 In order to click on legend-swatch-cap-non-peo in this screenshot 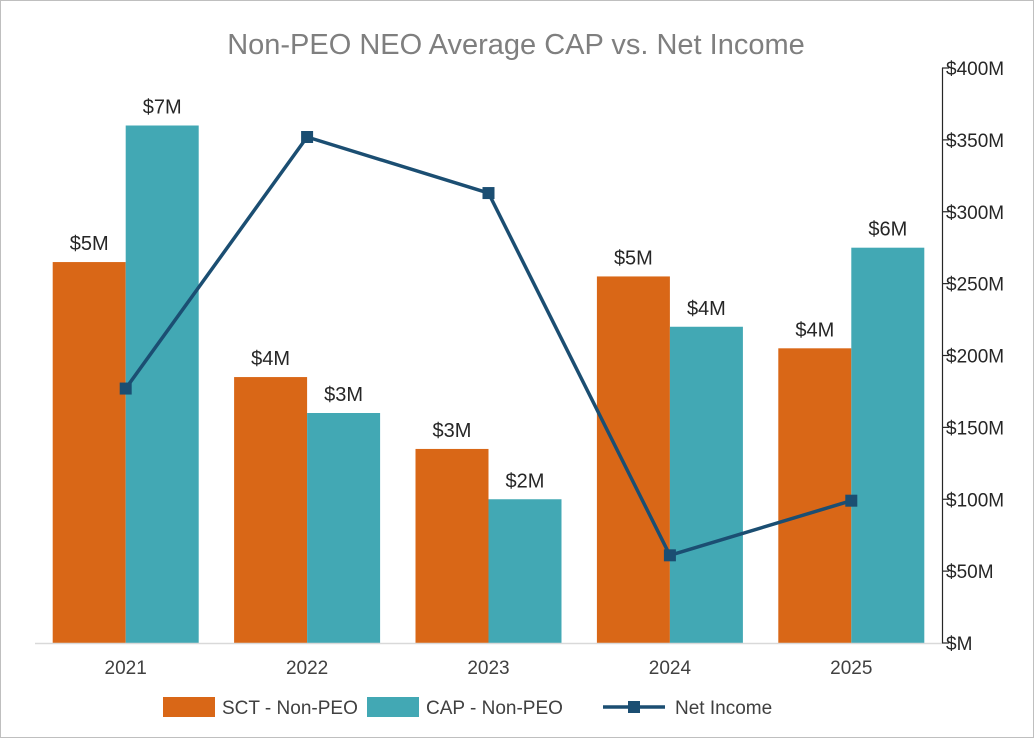, I will do `click(393, 707)`.